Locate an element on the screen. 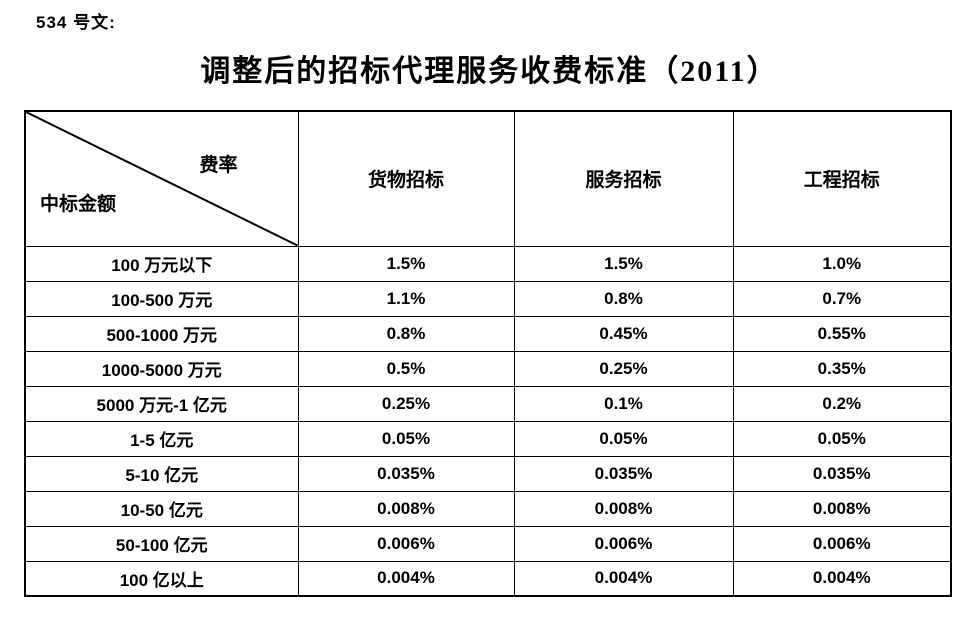 This screenshot has width=979, height=629. table-corner-cell: 费率 中标金额 is located at coordinates (161, 178).